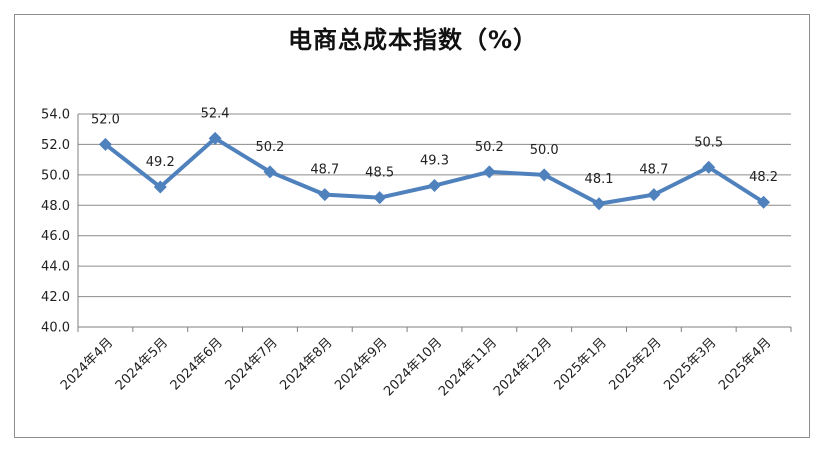 This screenshot has height=454, width=826. Describe the element at coordinates (379, 173) in the screenshot. I see `data-label: 48.5` at that location.